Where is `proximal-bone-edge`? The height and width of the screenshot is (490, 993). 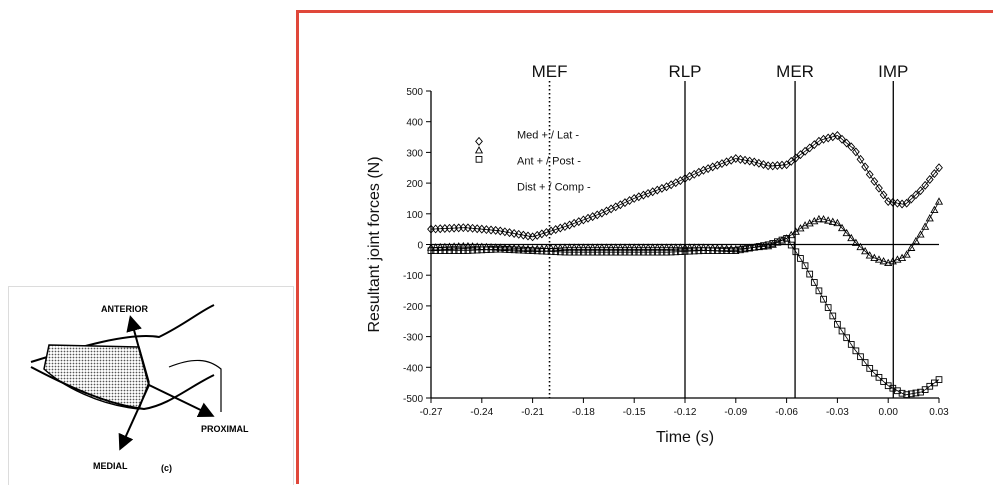
proximal-bone-edge is located at coordinates (195, 385).